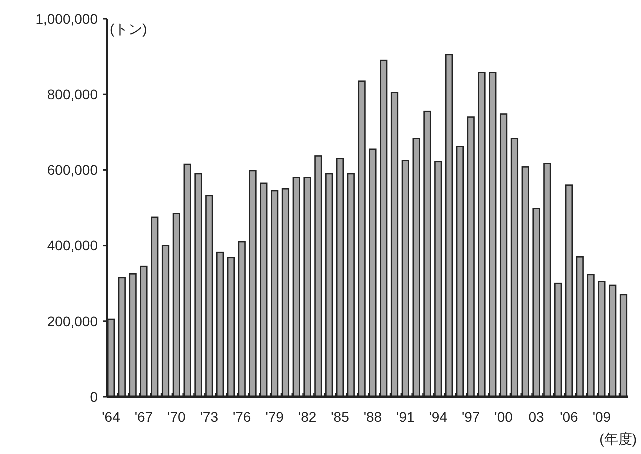 The image size is (641, 454). What do you see at coordinates (405, 417) in the screenshot?
I see `x-tick-label: '91` at bounding box center [405, 417].